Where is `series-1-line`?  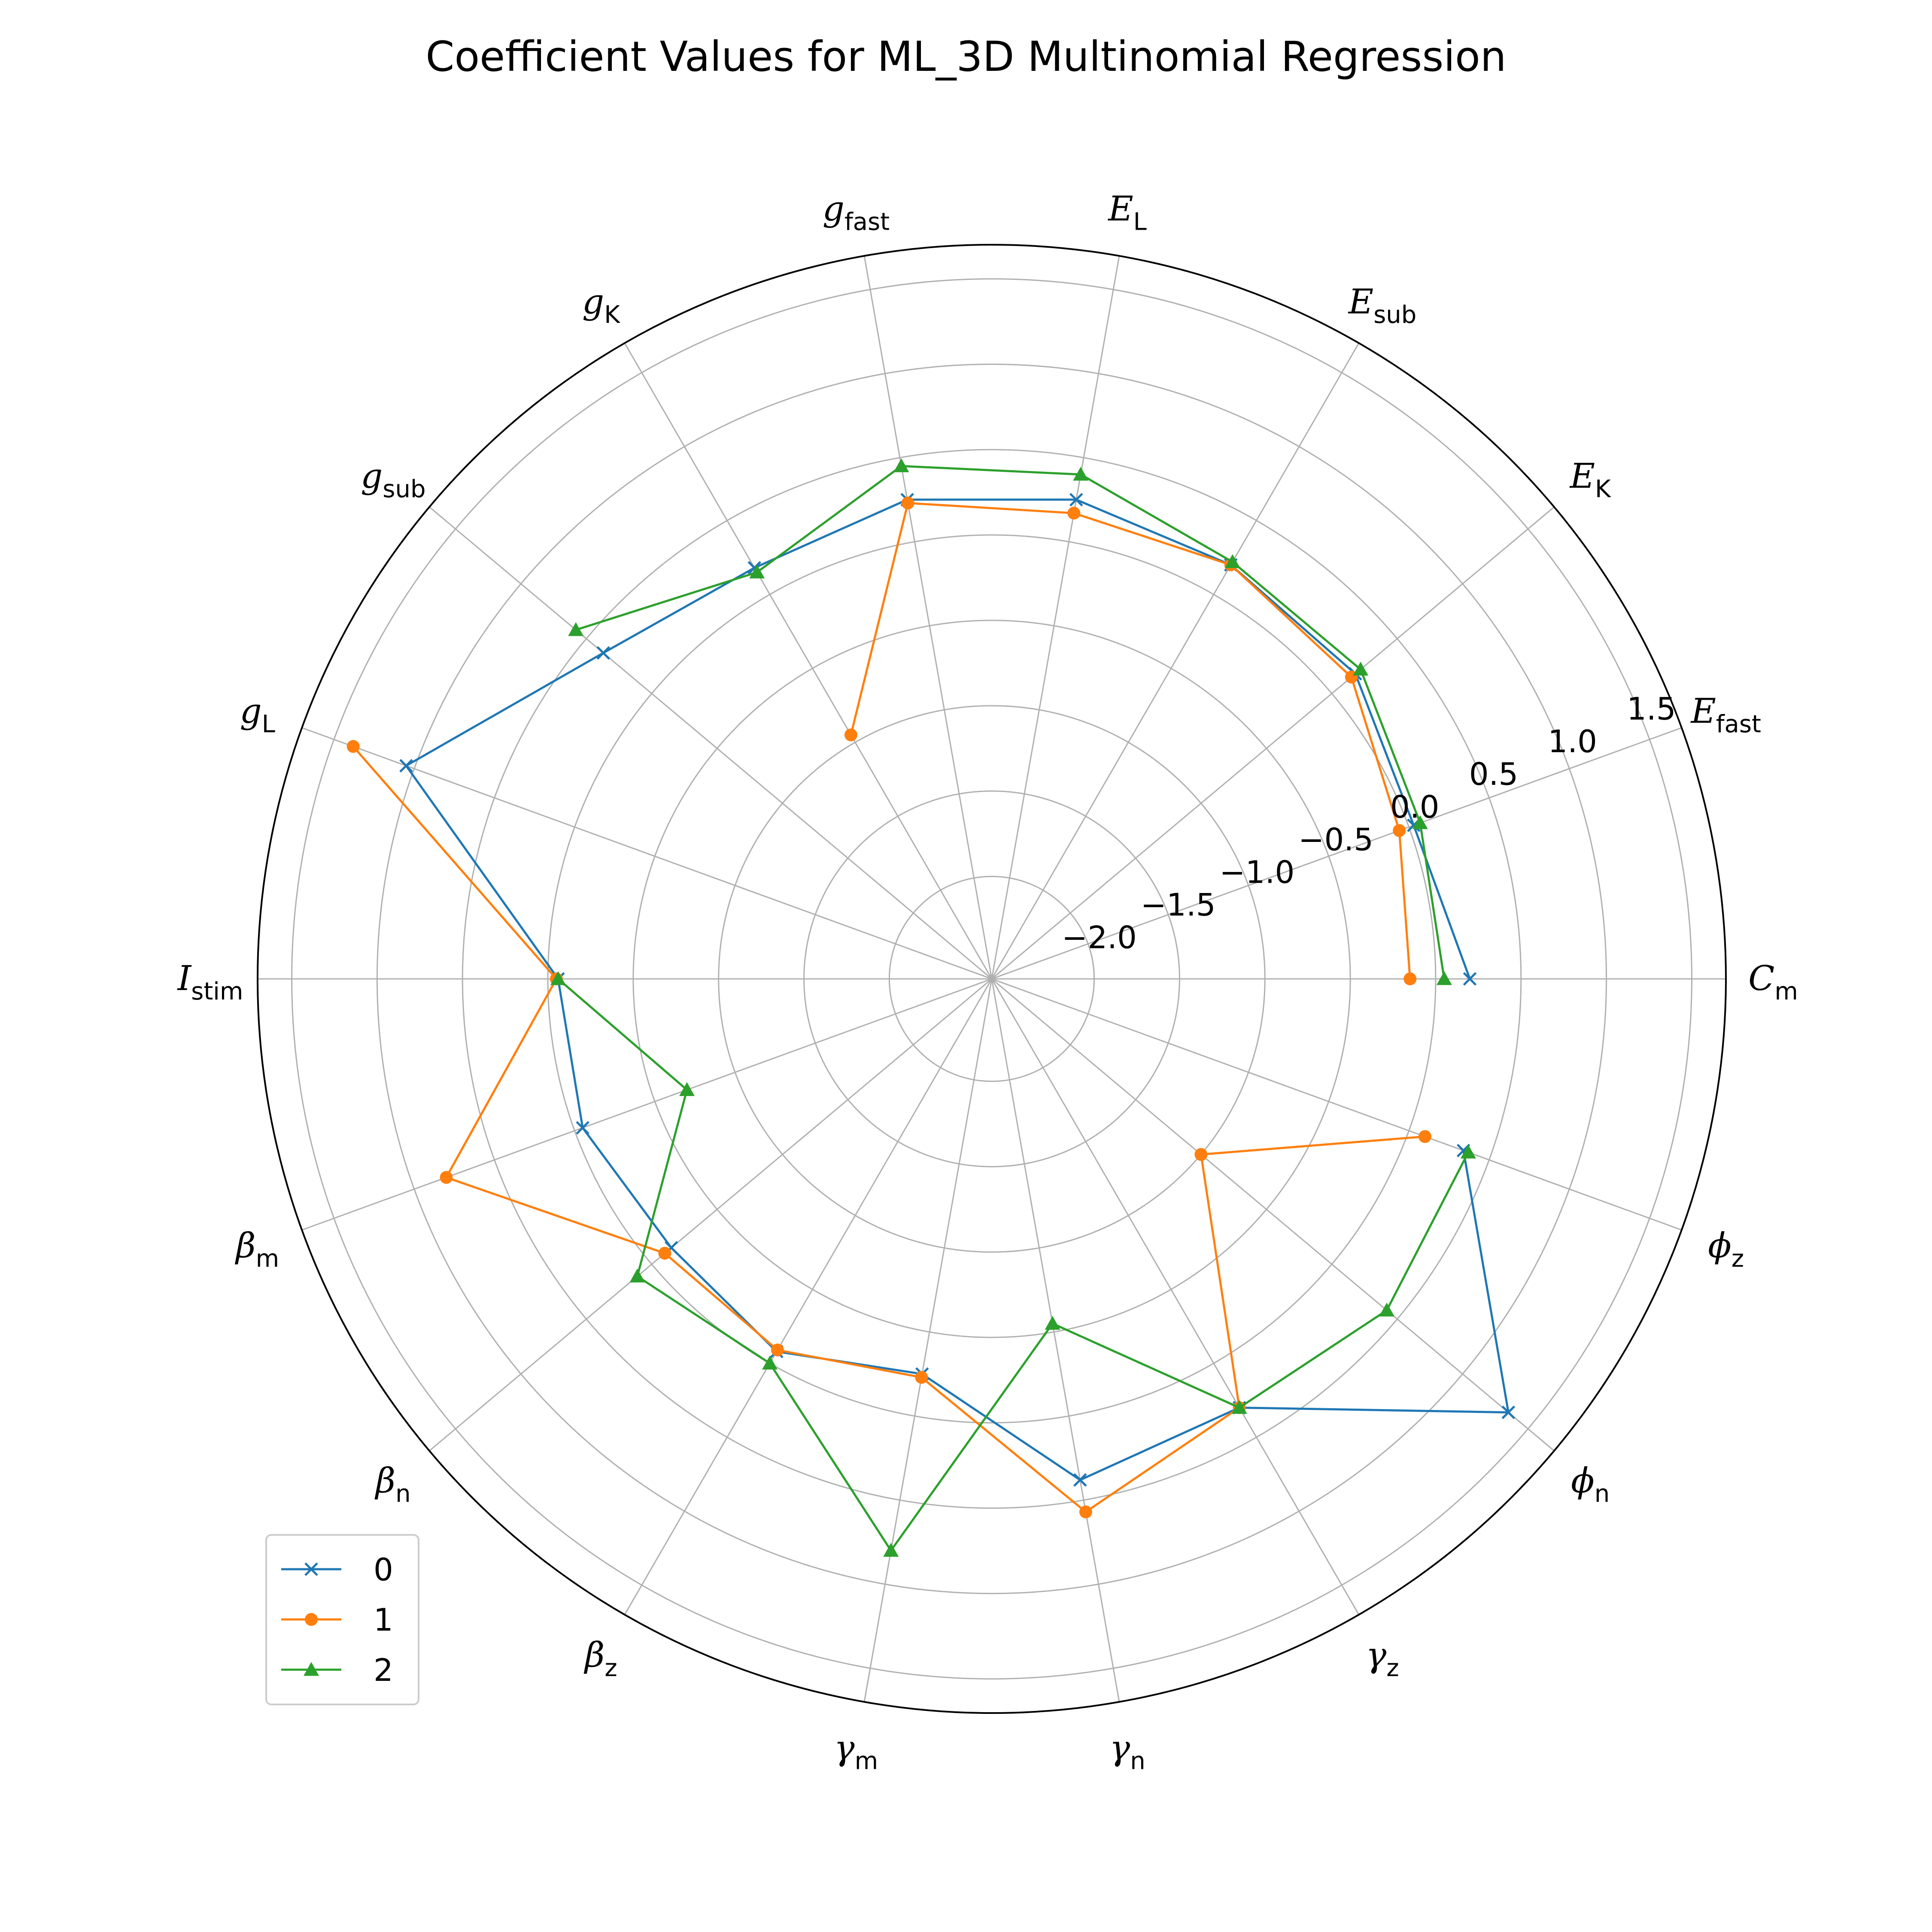
series-1-line is located at coordinates (1130, 740).